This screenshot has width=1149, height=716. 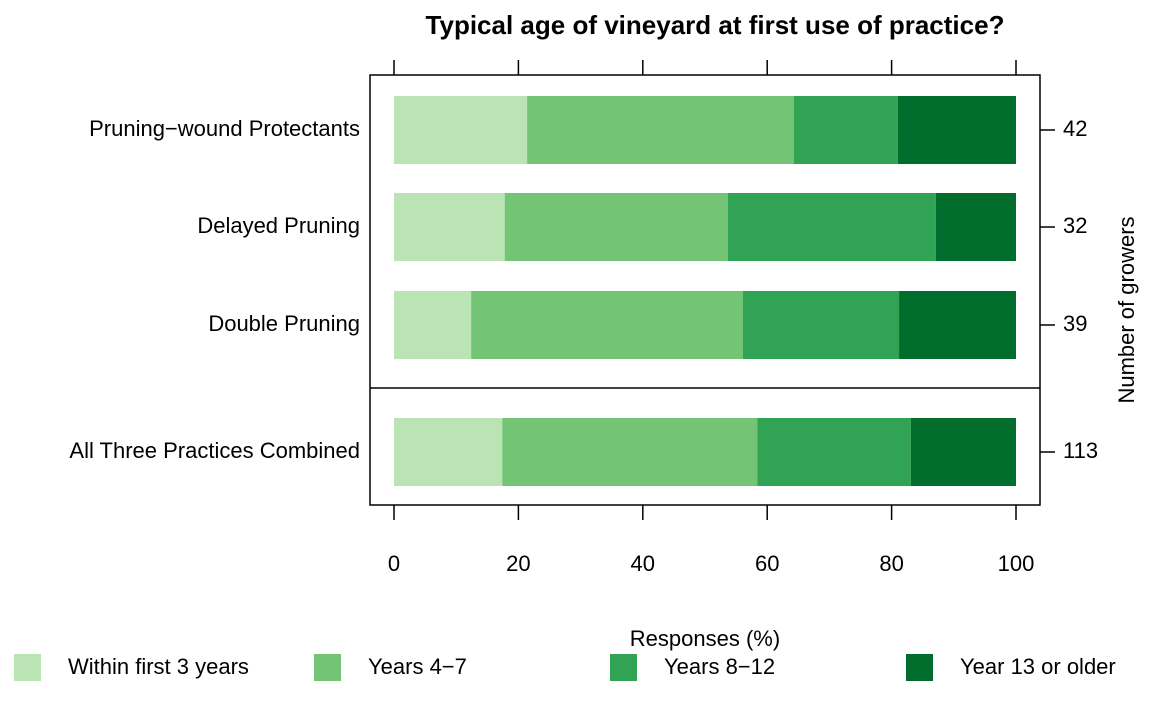 I want to click on legend-label: Years 4−7, so click(x=417, y=666).